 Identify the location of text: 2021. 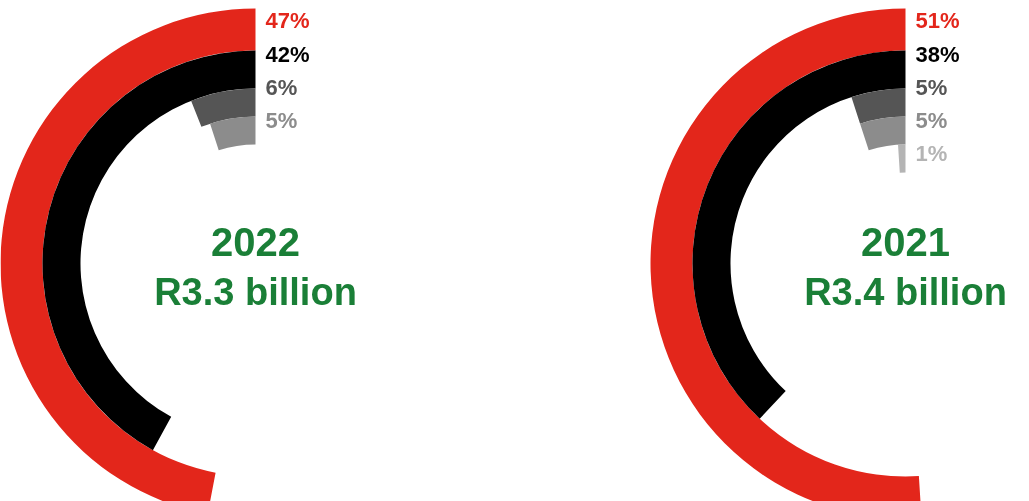
(905, 241).